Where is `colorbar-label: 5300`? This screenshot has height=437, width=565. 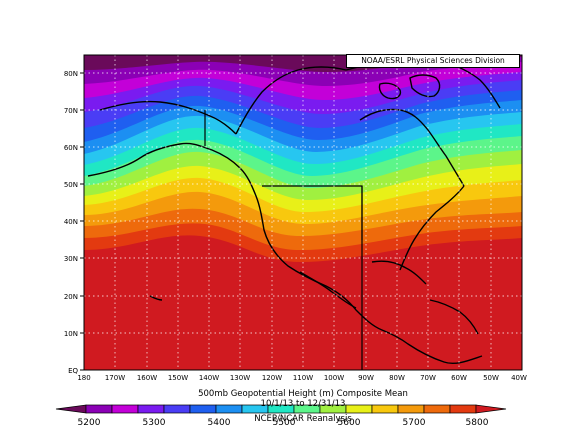 colorbar-label: 5300 is located at coordinates (154, 423).